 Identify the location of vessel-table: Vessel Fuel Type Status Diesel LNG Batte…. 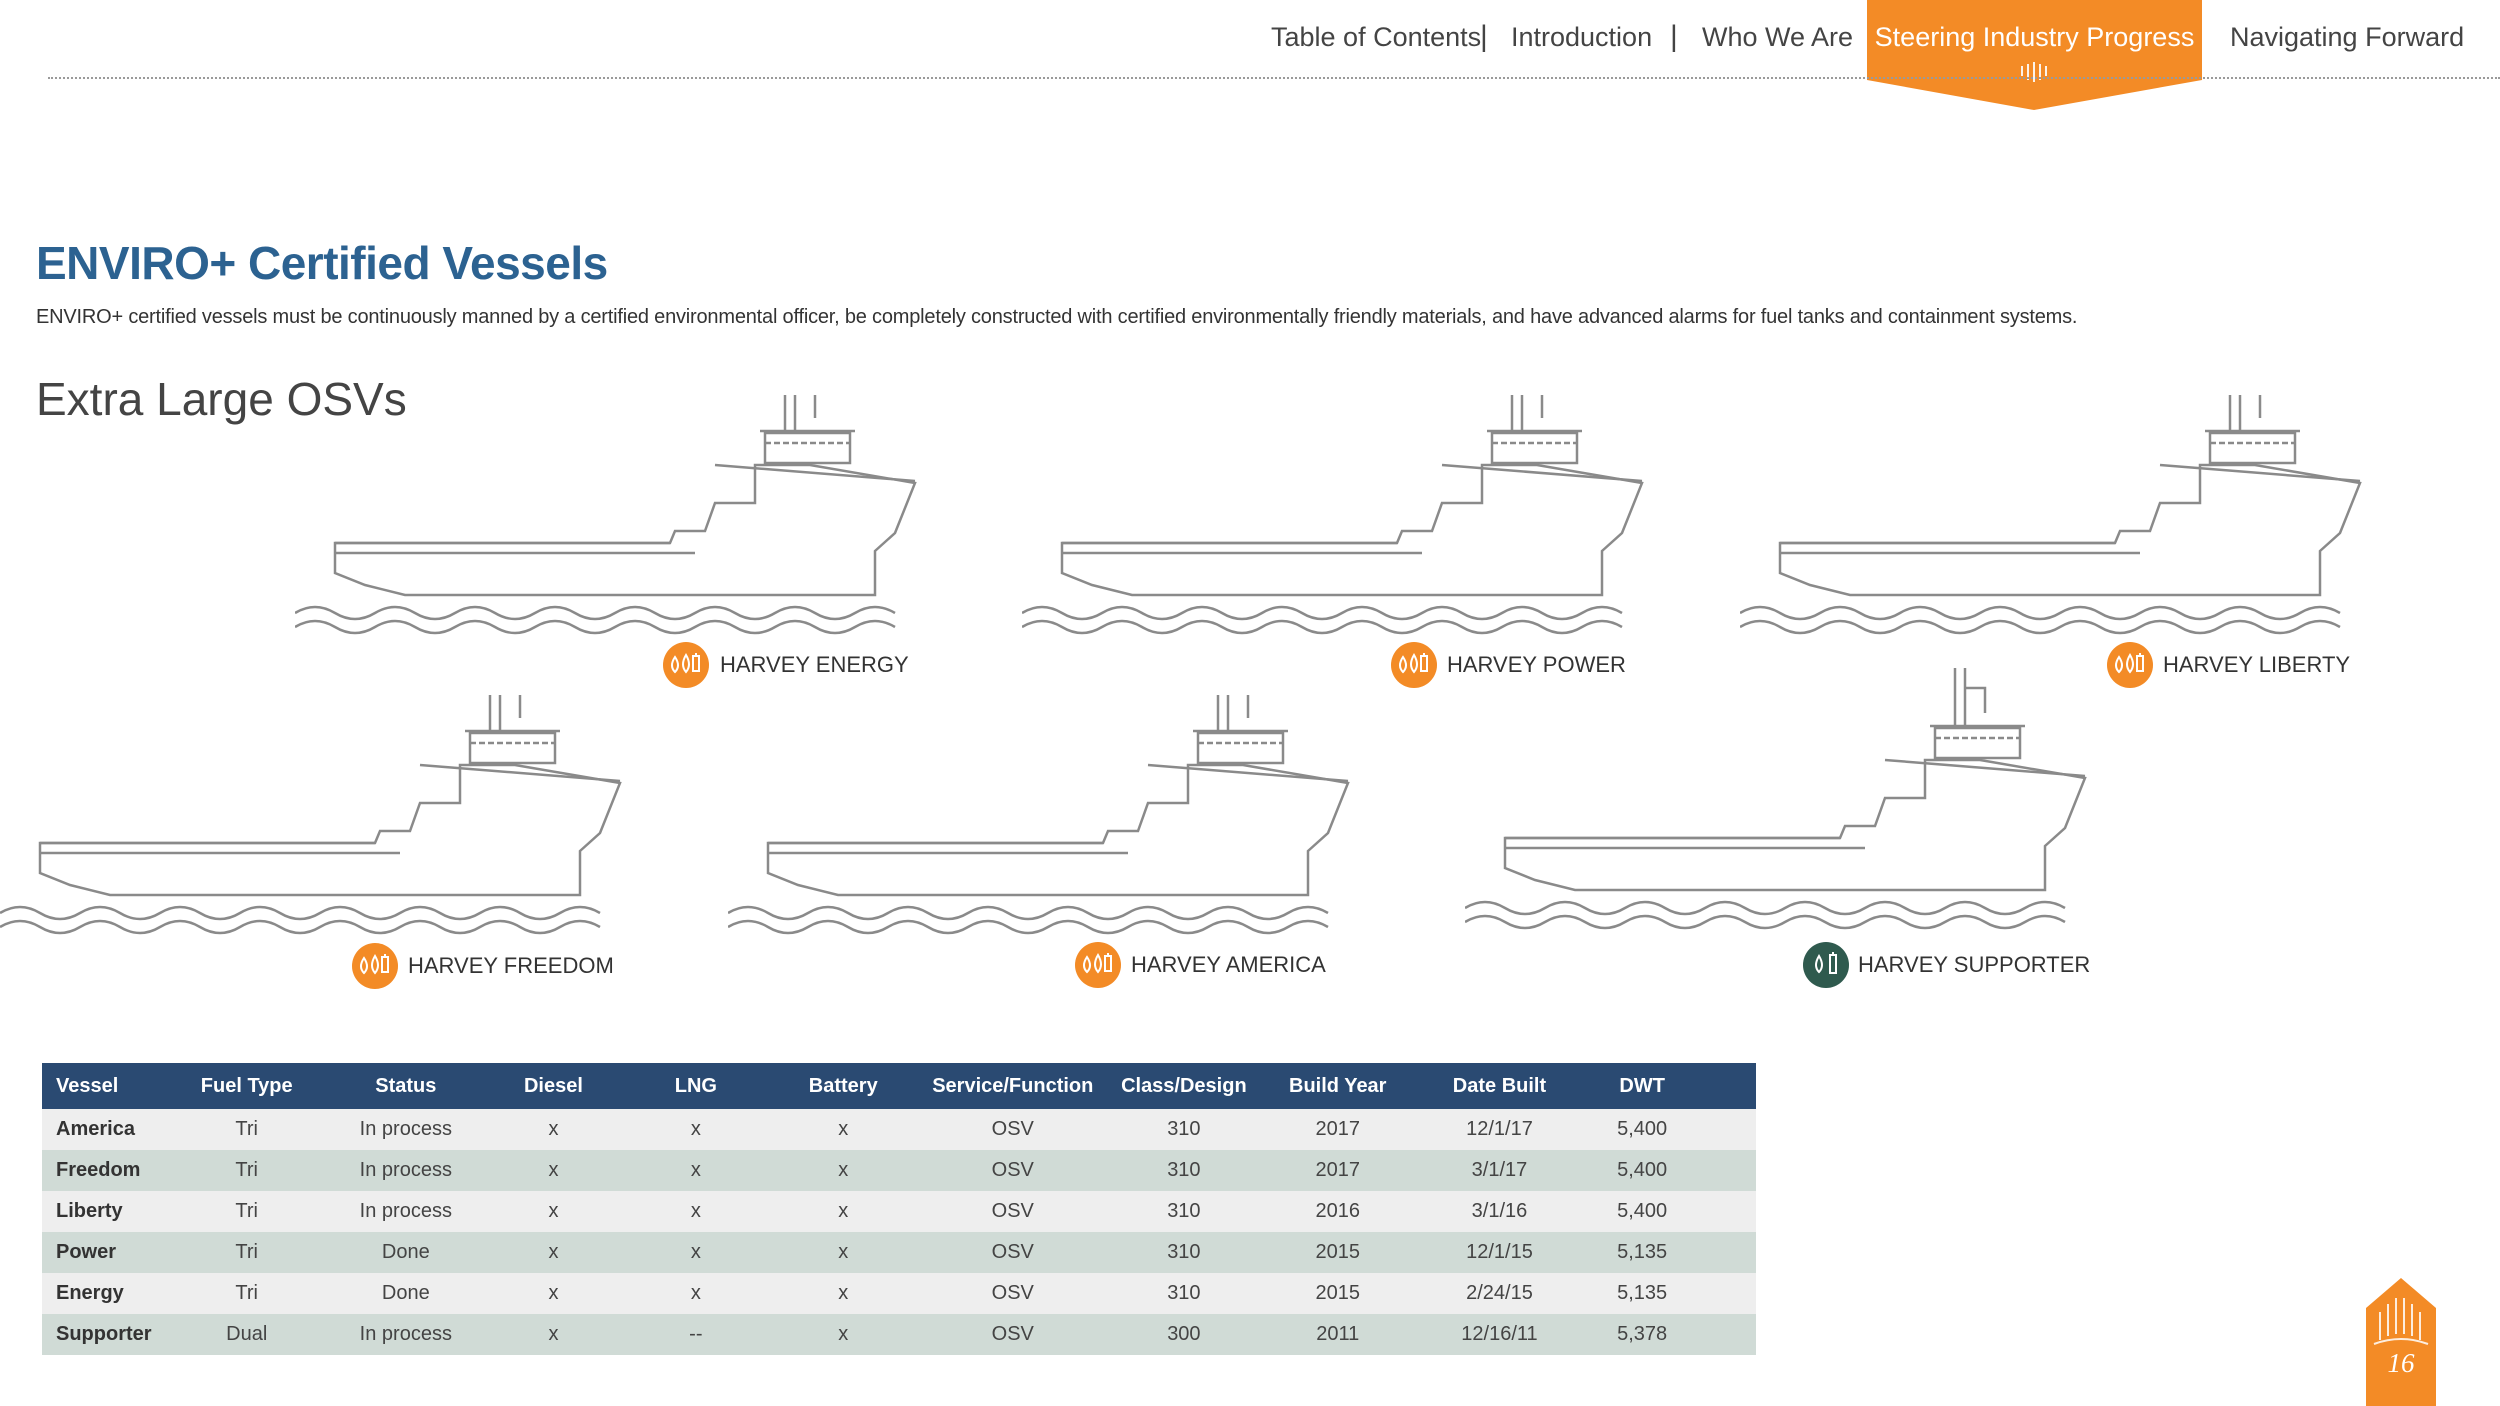
(899, 1209).